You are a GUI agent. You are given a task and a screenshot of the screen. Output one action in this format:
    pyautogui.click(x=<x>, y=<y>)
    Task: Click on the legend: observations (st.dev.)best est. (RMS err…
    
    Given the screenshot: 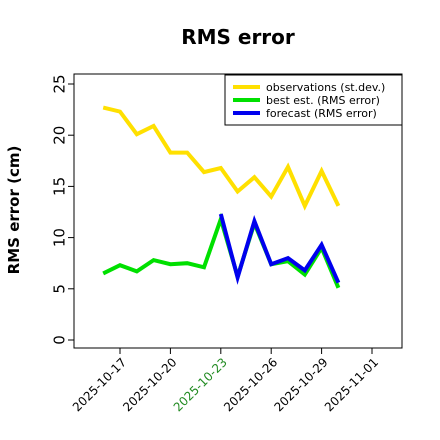 What is the action you would take?
    pyautogui.click(x=313, y=100)
    